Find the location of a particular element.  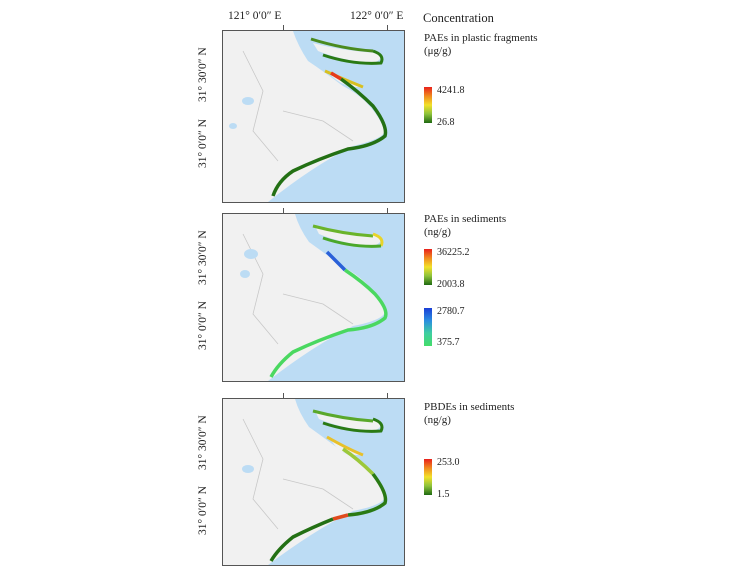

colorbar-min-label: 26.8 is located at coordinates (446, 122).